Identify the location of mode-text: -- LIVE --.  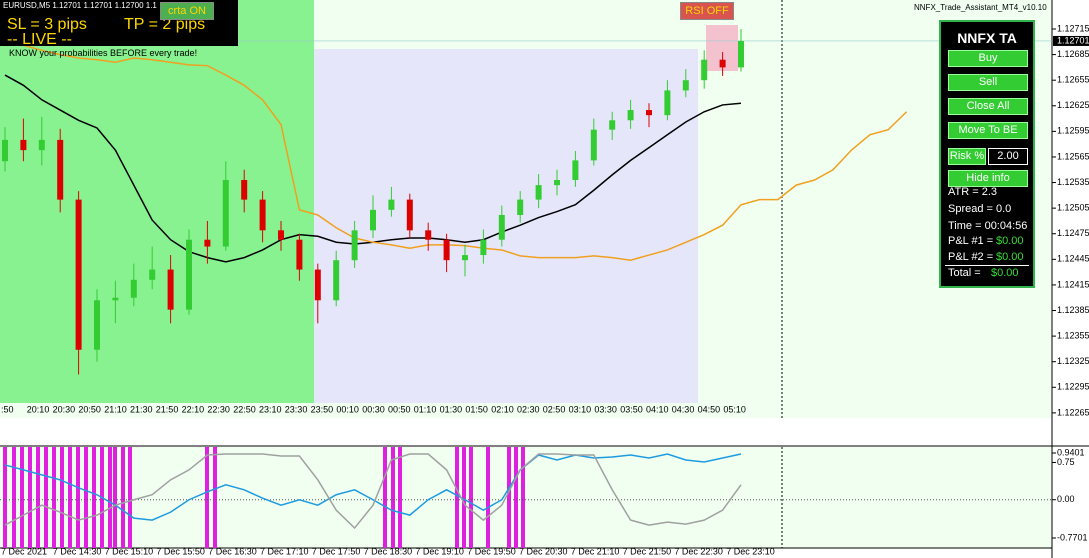
(39, 39).